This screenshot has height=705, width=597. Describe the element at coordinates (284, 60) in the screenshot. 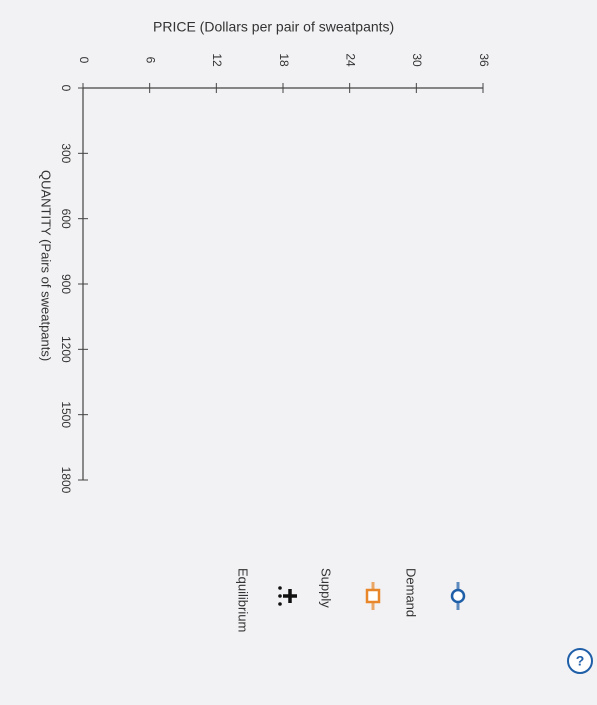

I see `y-tick-label: 18` at that location.